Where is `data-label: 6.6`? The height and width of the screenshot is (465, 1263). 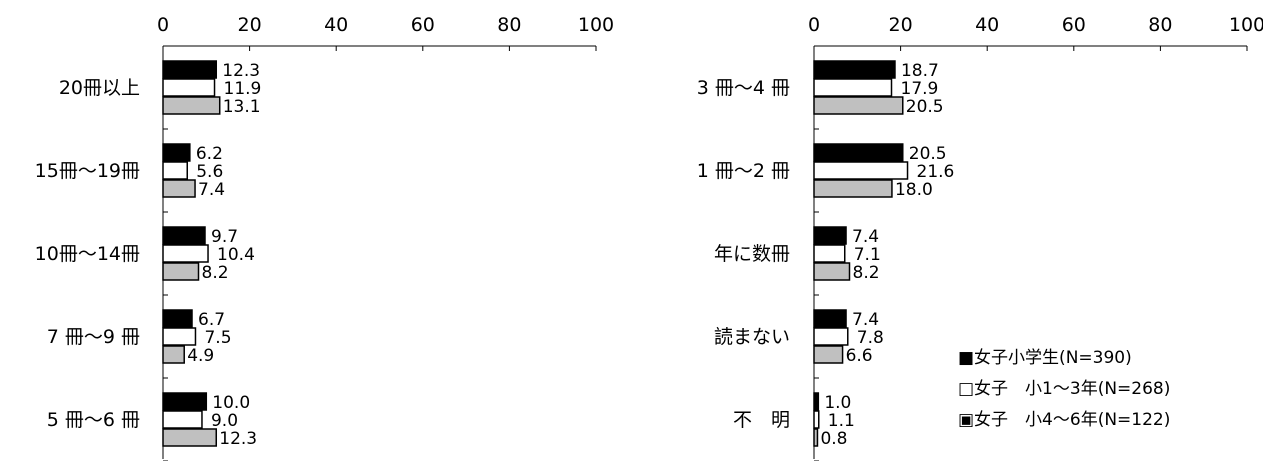 data-label: 6.6 is located at coordinates (859, 356).